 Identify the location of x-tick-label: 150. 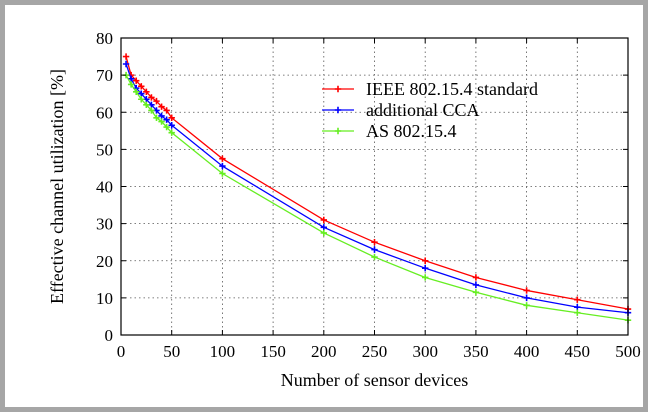
(273, 351).